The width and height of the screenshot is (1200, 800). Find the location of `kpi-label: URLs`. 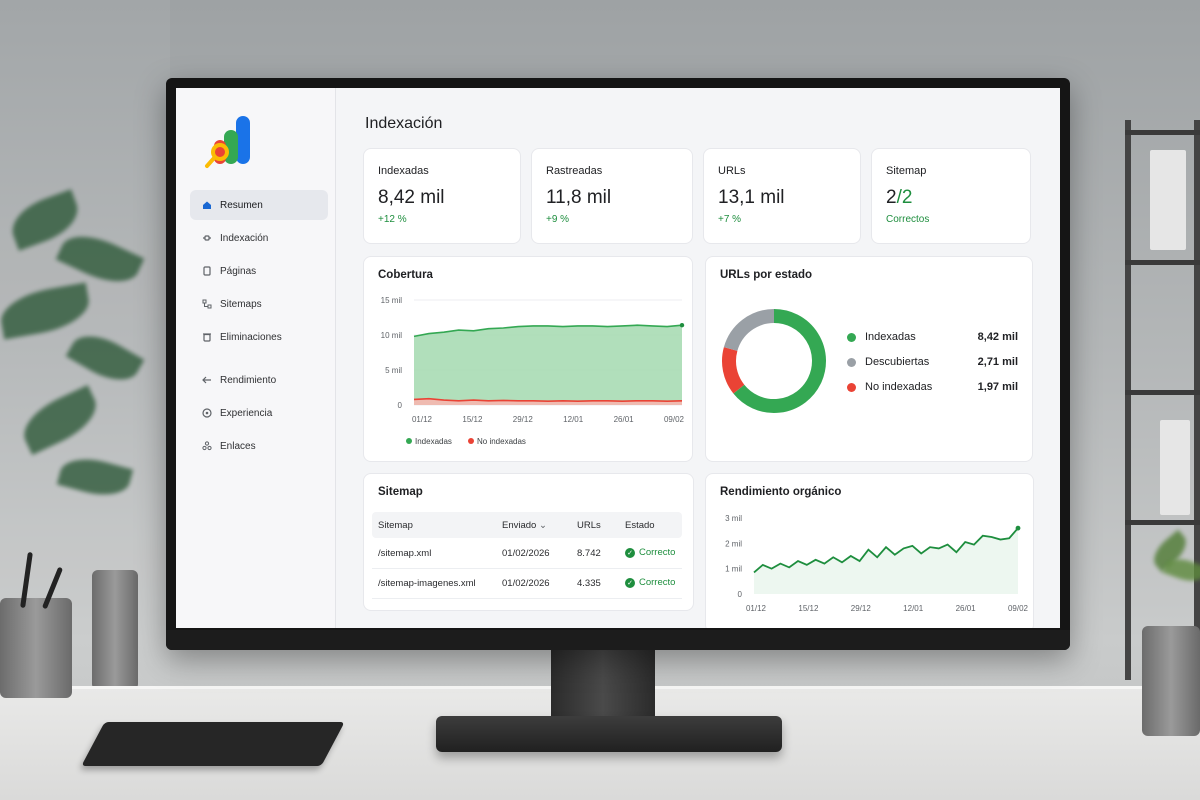

kpi-label: URLs is located at coordinates (732, 171).